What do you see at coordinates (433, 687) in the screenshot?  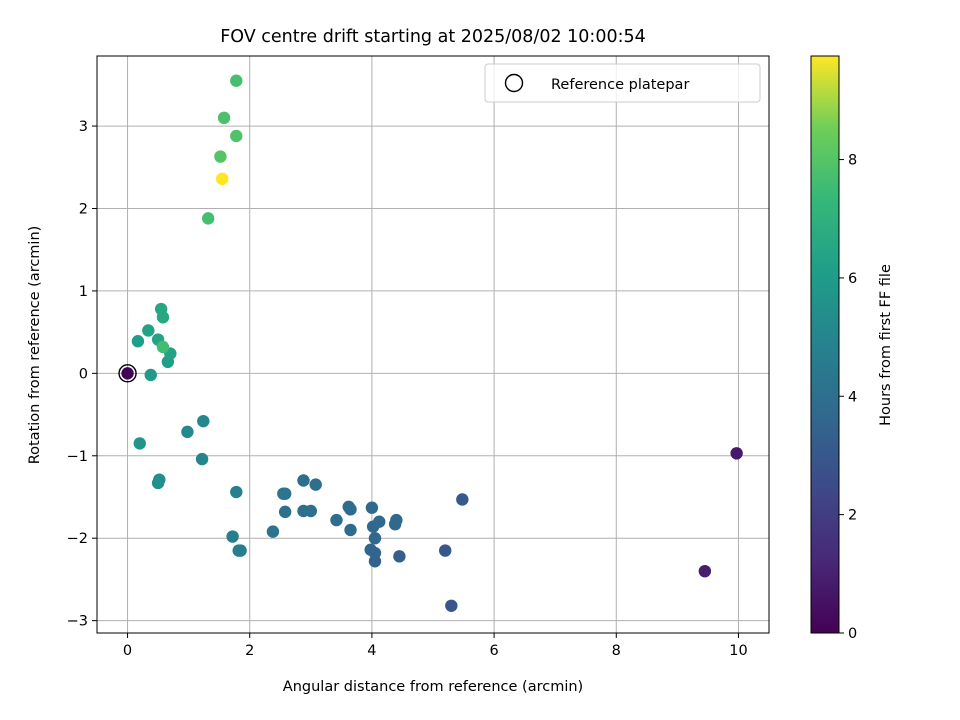 I see `x-axis-label: Angular distance from reference (arcmin)` at bounding box center [433, 687].